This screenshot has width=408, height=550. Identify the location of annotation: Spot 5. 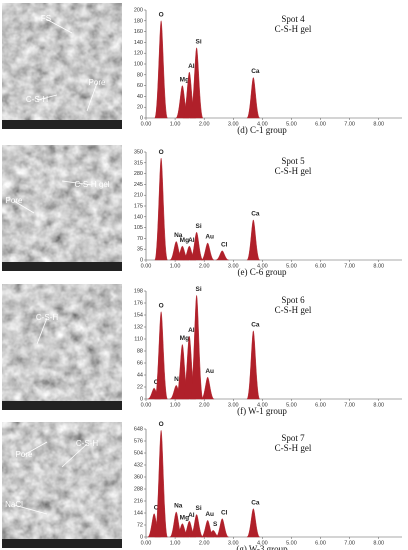
(293, 161).